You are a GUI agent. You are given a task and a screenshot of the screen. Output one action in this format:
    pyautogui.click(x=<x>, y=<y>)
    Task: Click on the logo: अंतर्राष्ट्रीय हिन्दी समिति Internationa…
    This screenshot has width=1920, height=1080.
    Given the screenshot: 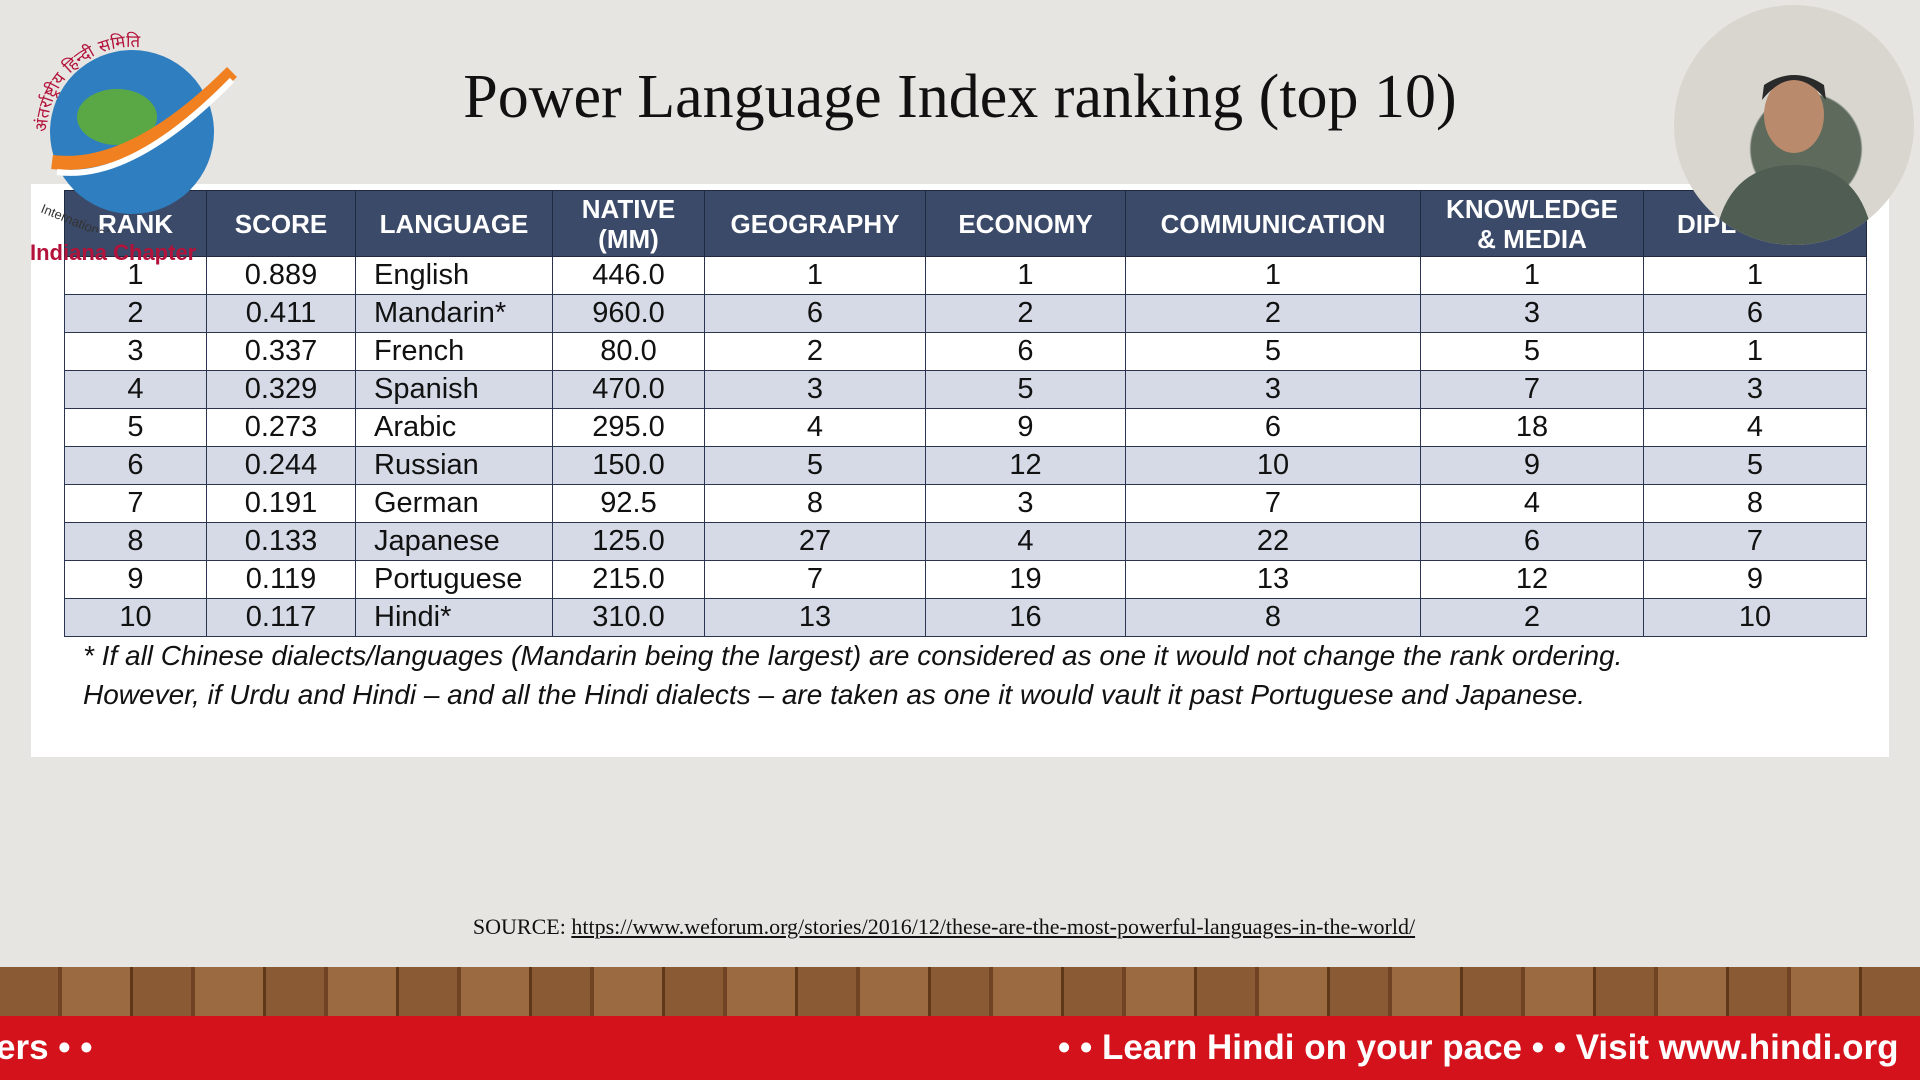 What is the action you would take?
    pyautogui.click(x=134, y=131)
    